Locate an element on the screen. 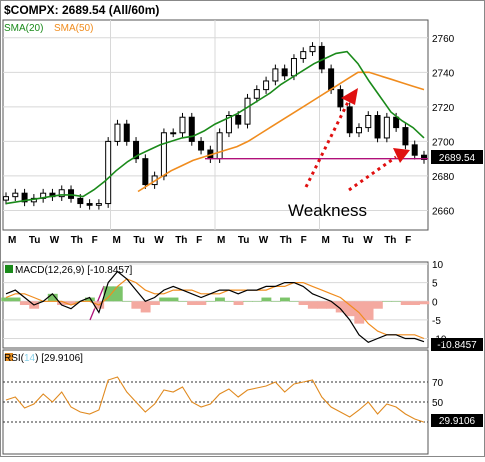 This screenshot has width=485, height=462. macd-y-ticks: 10 5 0 -5 -10 is located at coordinates (439, 303).